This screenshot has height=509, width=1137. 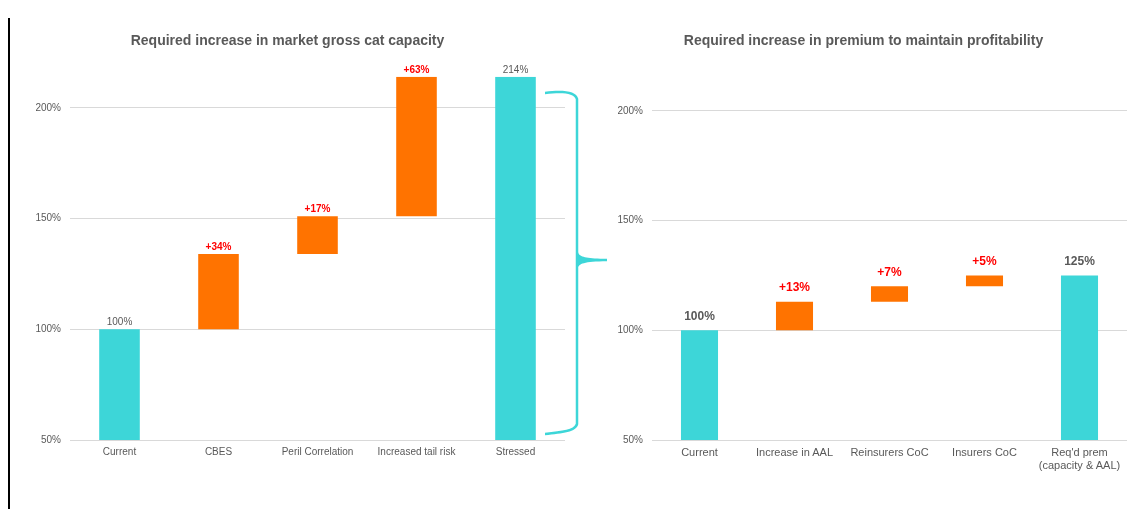 I want to click on data-label: +34%, so click(x=218, y=246).